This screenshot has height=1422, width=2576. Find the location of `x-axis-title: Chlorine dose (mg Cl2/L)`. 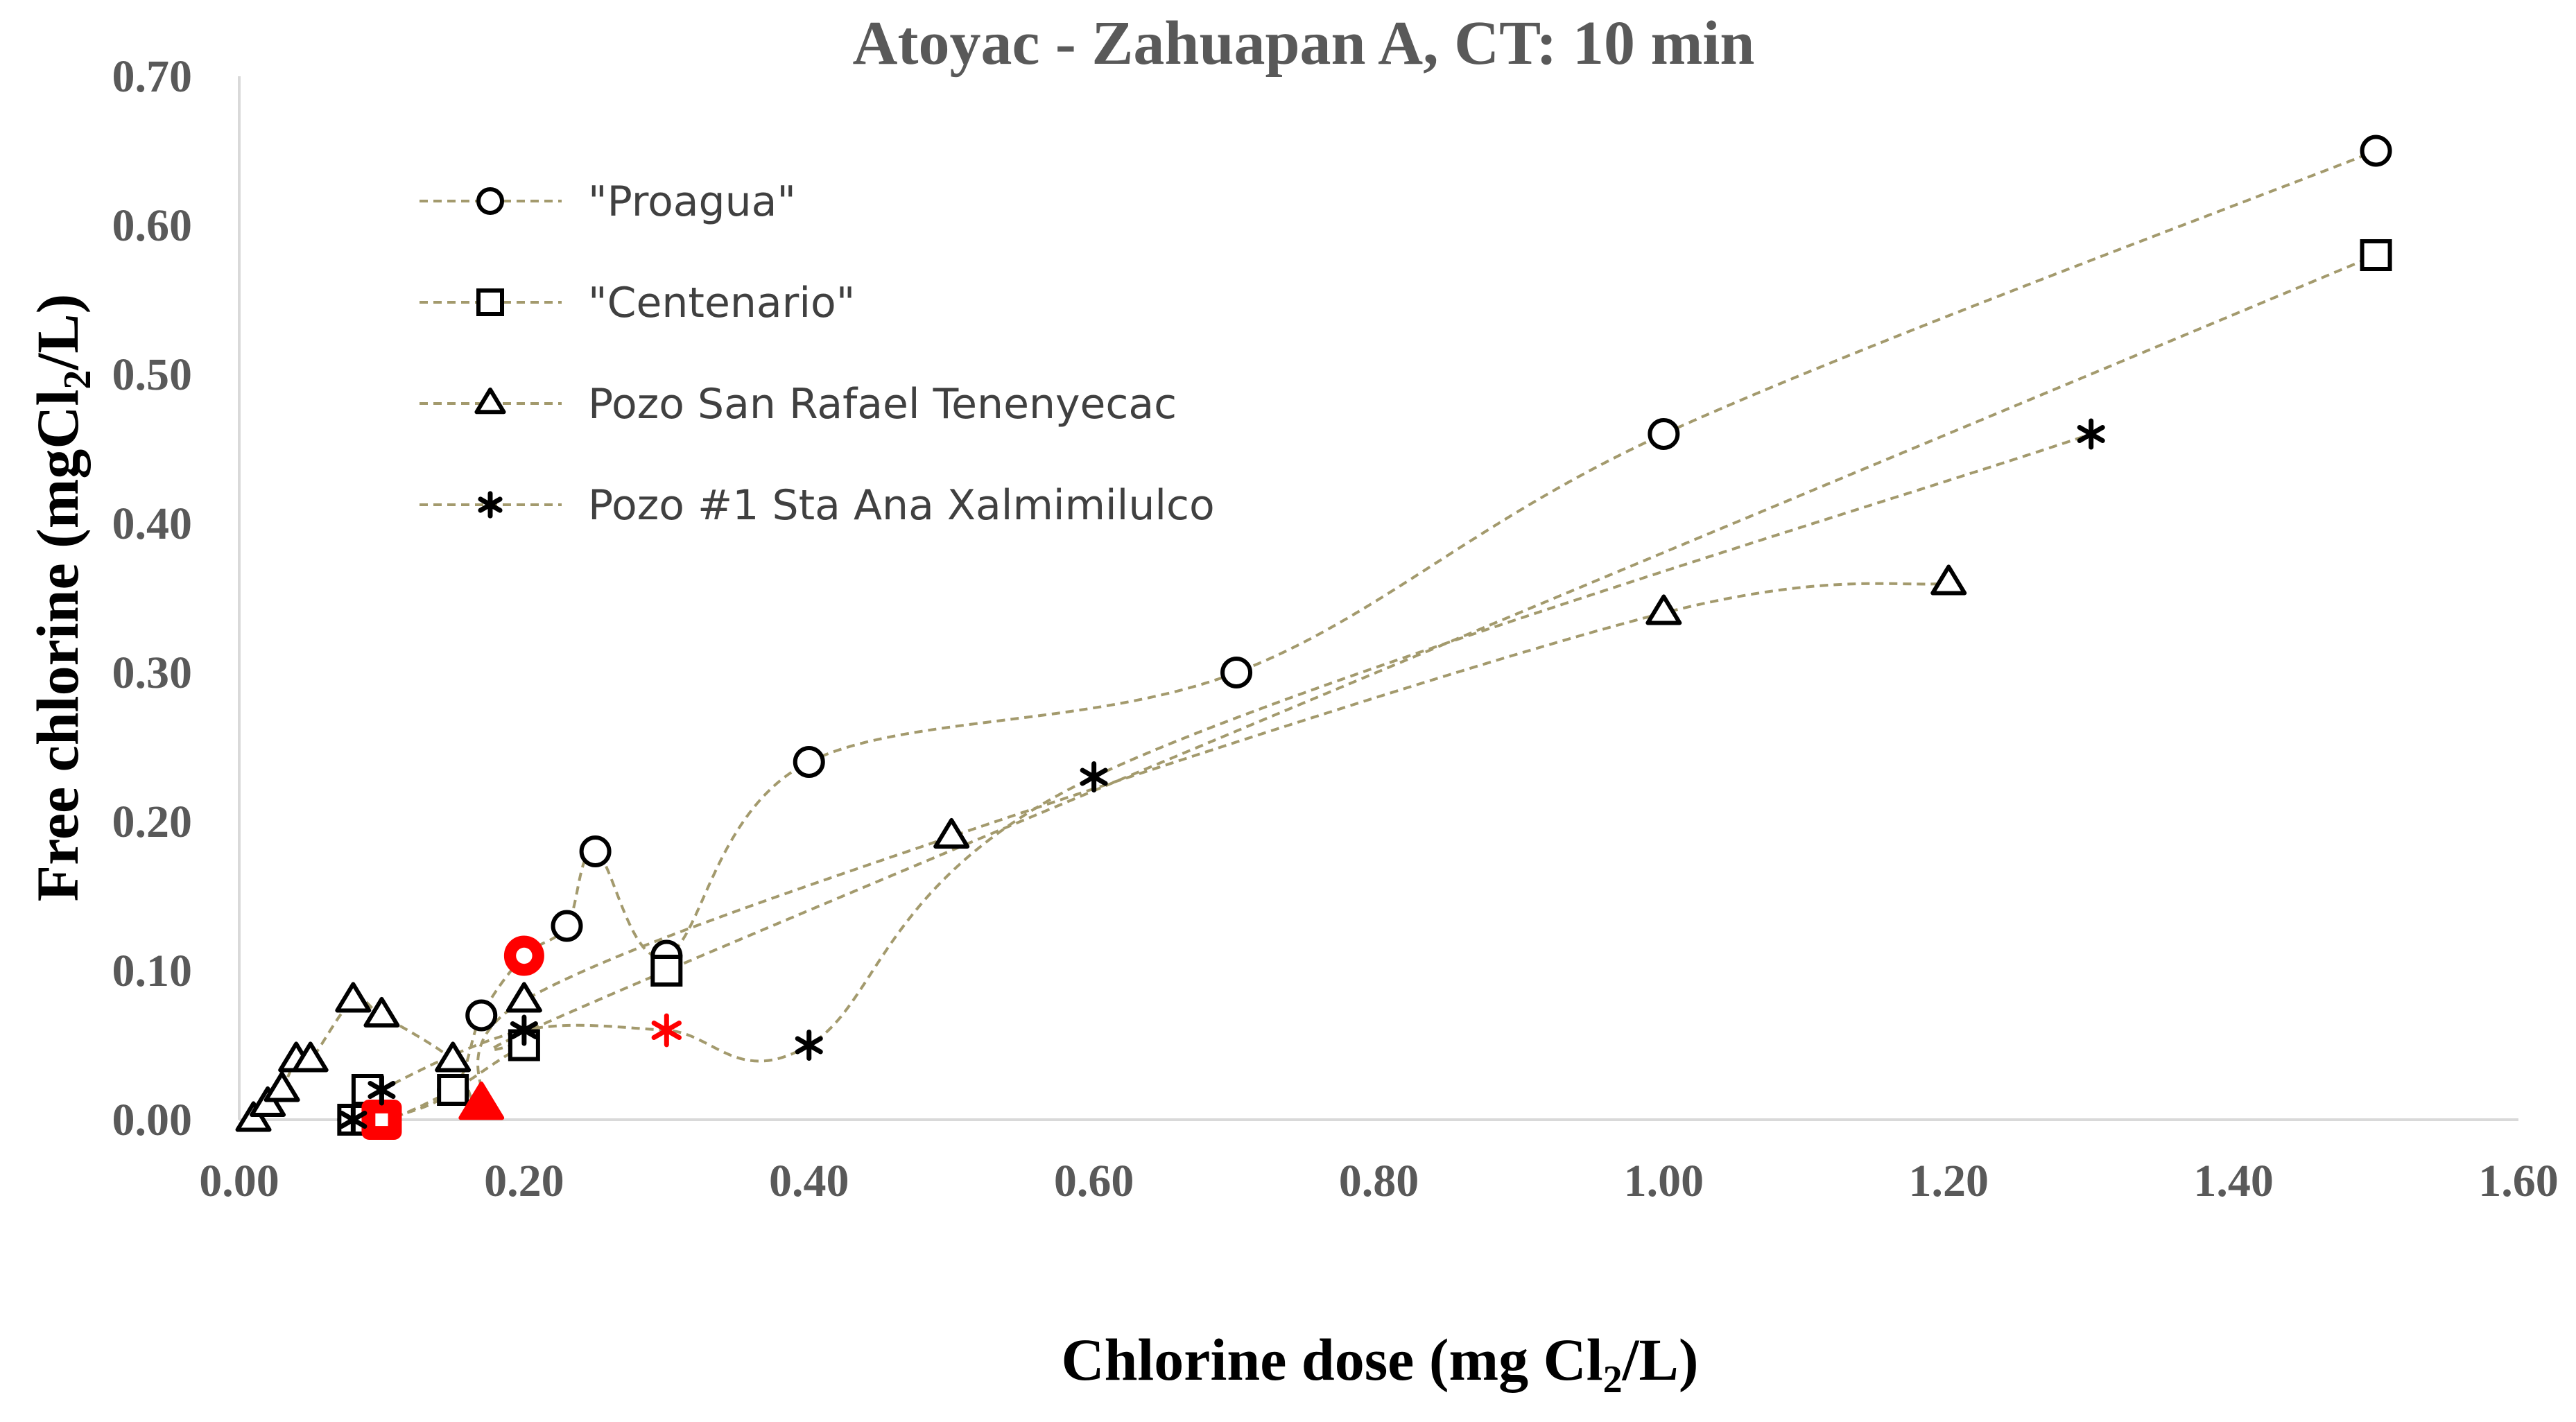

x-axis-title: Chlorine dose (mg Cl2/L) is located at coordinates (1379, 1363).